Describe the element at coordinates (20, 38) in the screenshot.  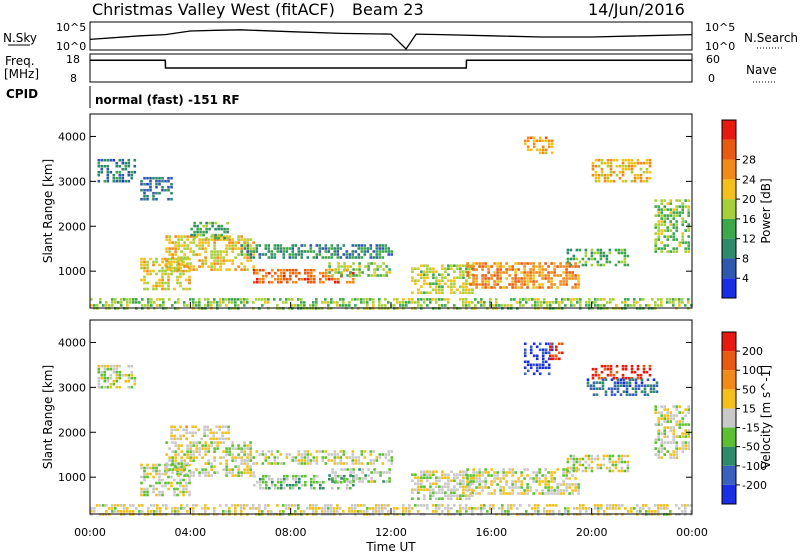
I see `nsky-label: N.Sky` at that location.